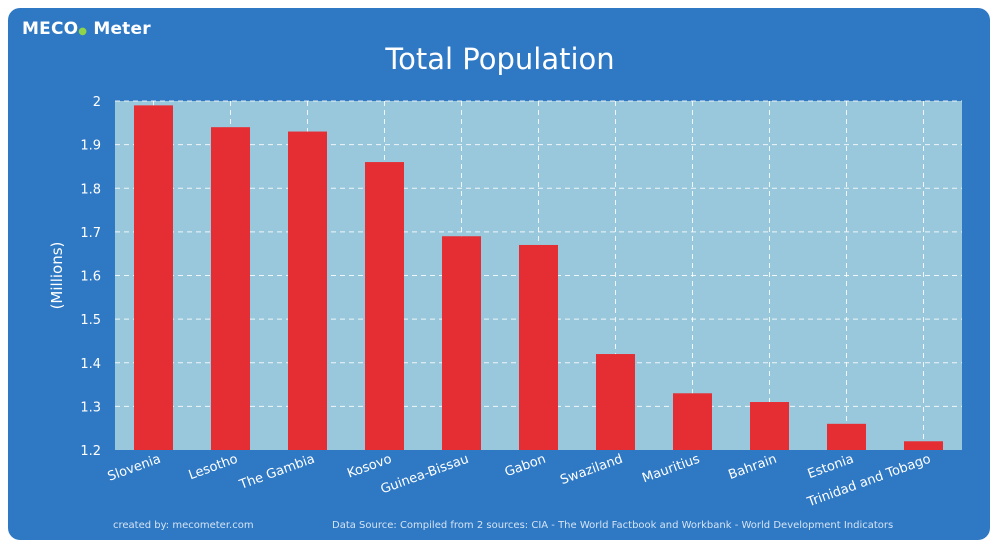  I want to click on mecometer-logo: MECO● Meter, so click(86, 29).